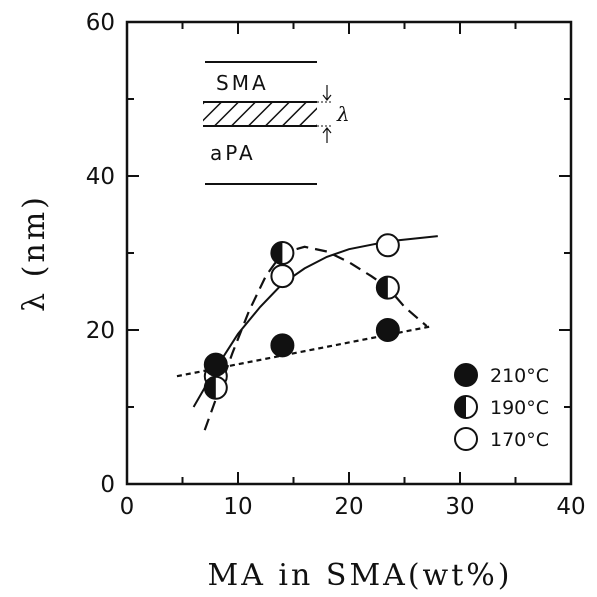 Image resolution: width=597 pixels, height=597 pixels. I want to click on legend-label-190: 190°C, so click(519, 408).